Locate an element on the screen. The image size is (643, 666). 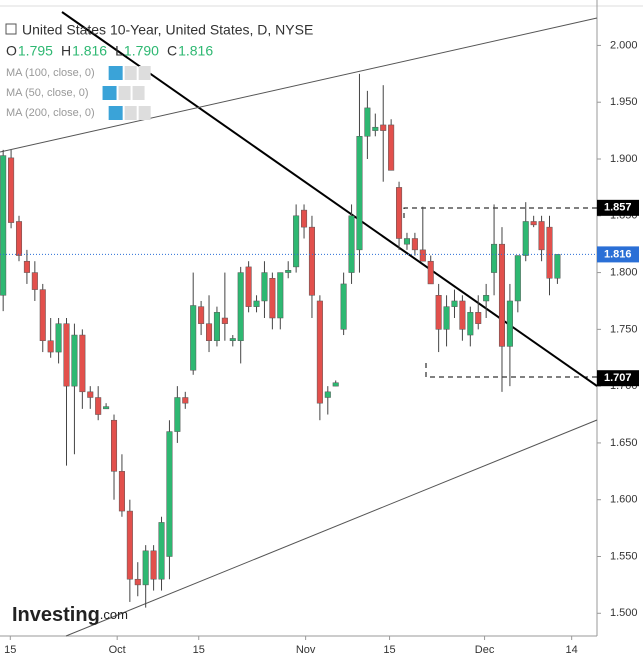
ohlc-key: L is located at coordinates (119, 51).